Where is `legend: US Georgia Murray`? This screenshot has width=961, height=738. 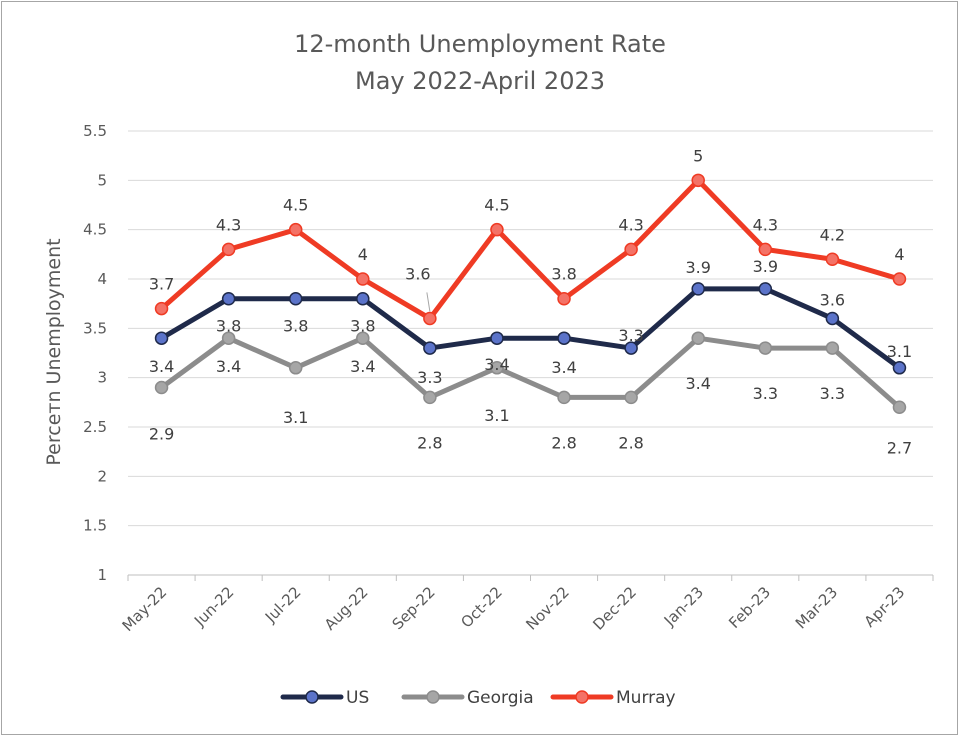
legend: US Georgia Murray is located at coordinates (478, 698).